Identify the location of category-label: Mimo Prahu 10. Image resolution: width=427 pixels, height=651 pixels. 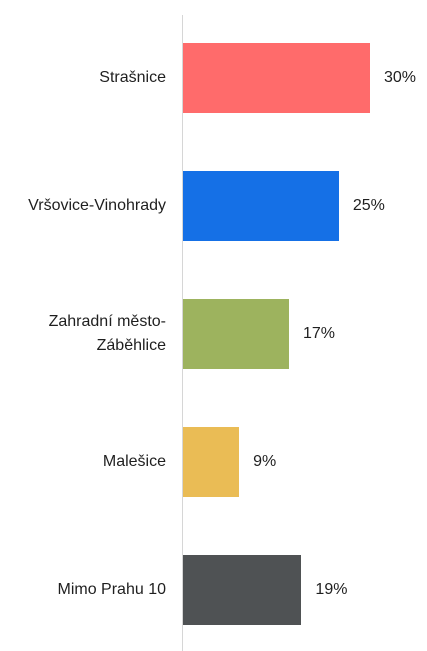
(112, 589).